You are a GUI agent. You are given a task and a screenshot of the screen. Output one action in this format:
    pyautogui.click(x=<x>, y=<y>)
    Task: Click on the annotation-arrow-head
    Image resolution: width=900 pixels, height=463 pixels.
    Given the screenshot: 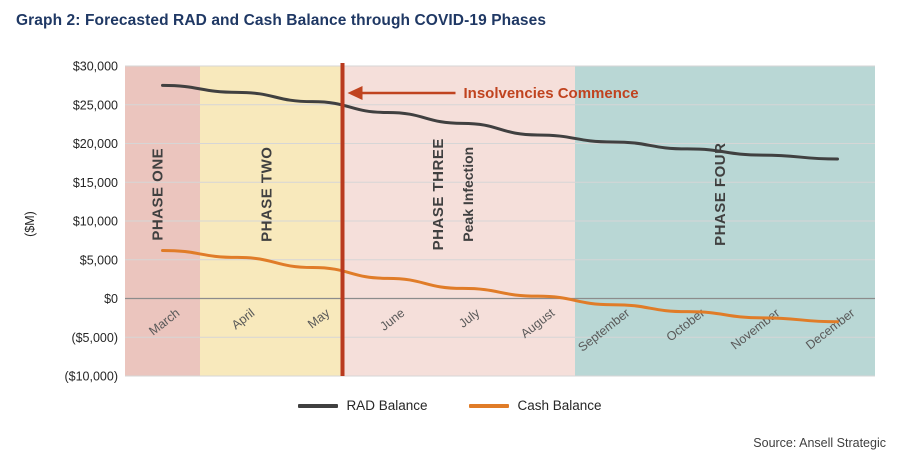 What is the action you would take?
    pyautogui.click(x=355, y=93)
    